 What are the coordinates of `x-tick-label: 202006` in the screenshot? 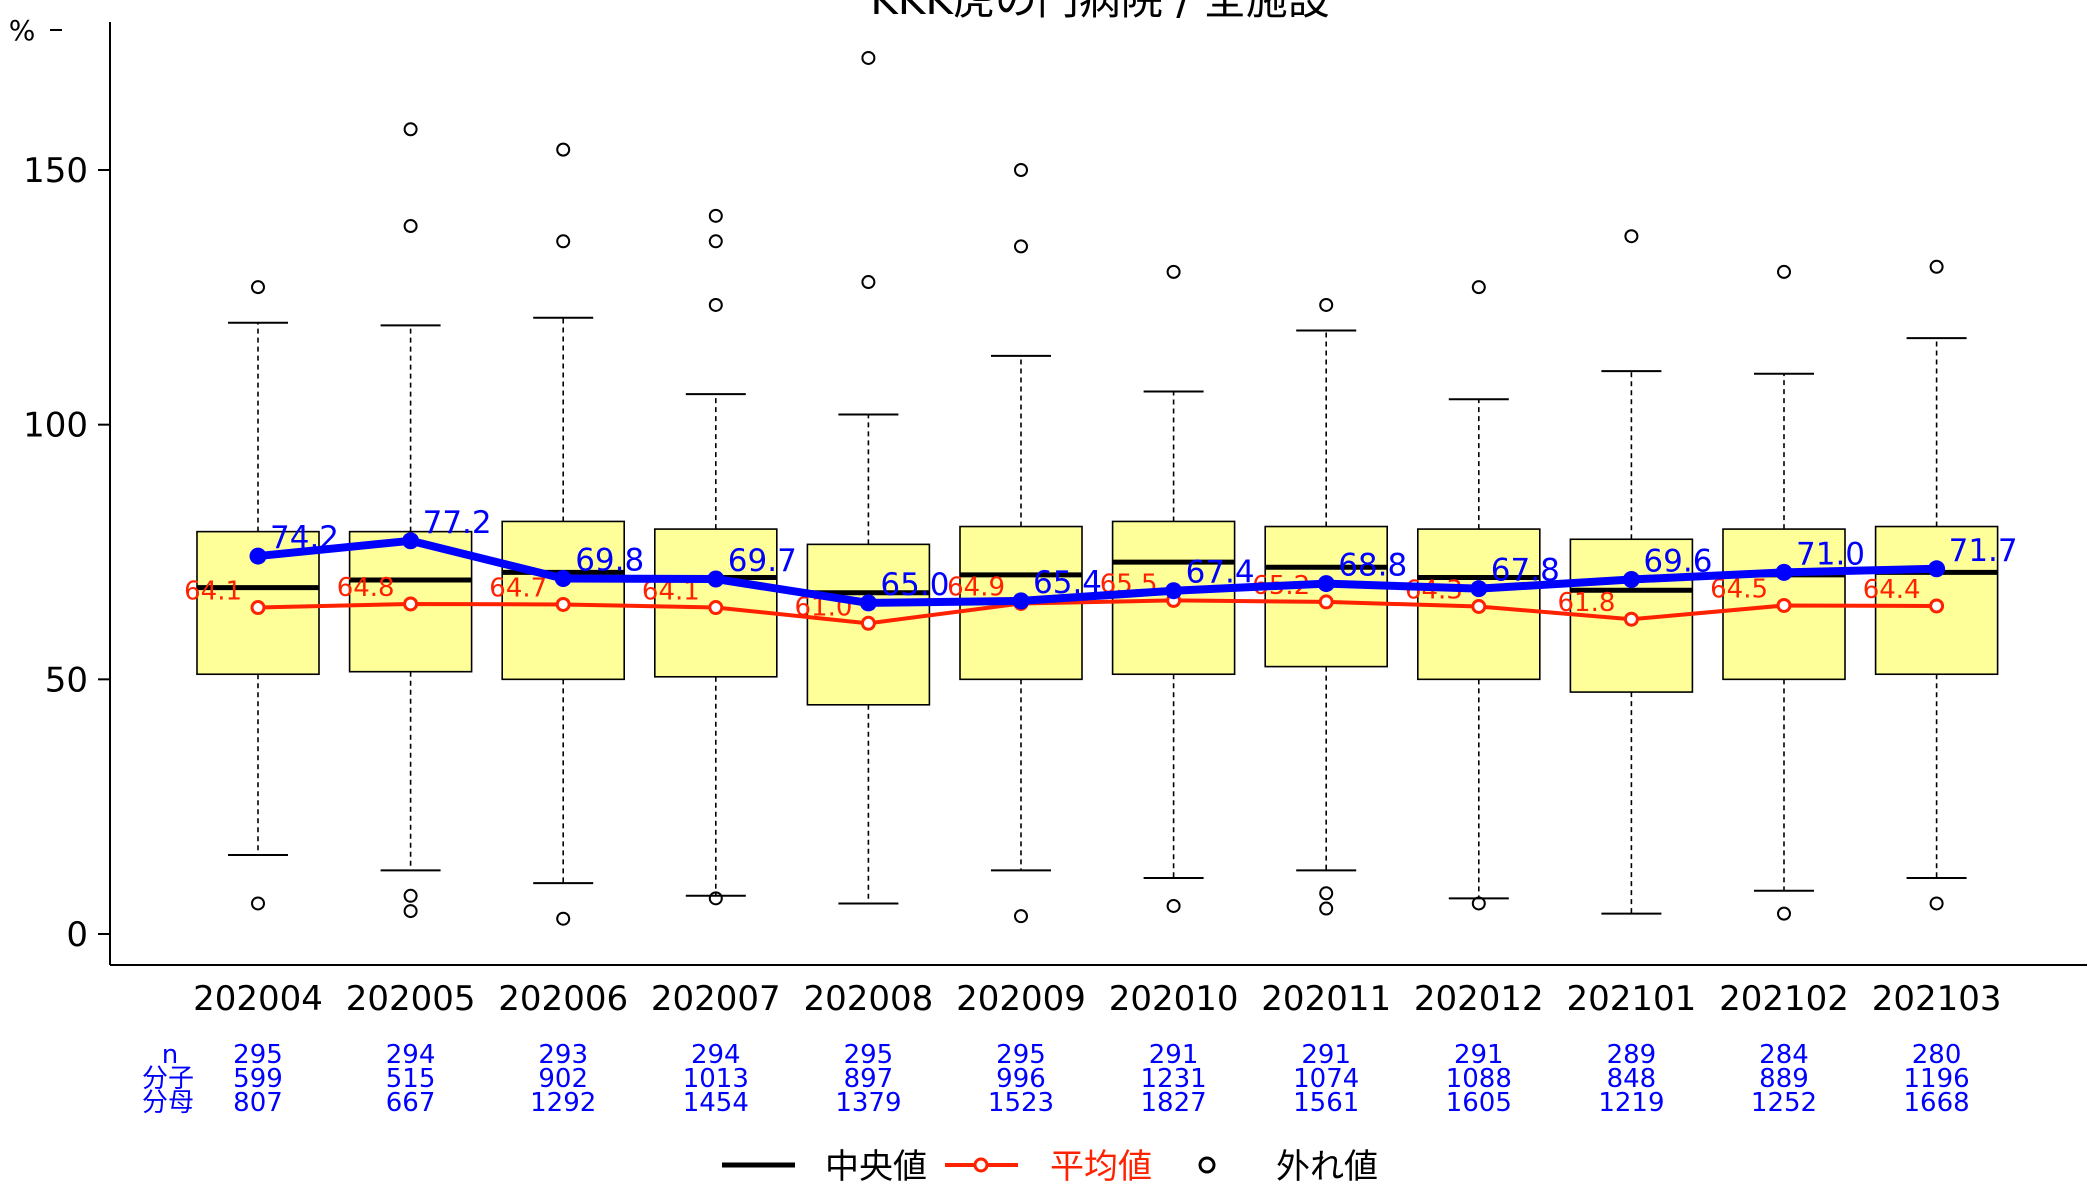 It's located at (563, 999).